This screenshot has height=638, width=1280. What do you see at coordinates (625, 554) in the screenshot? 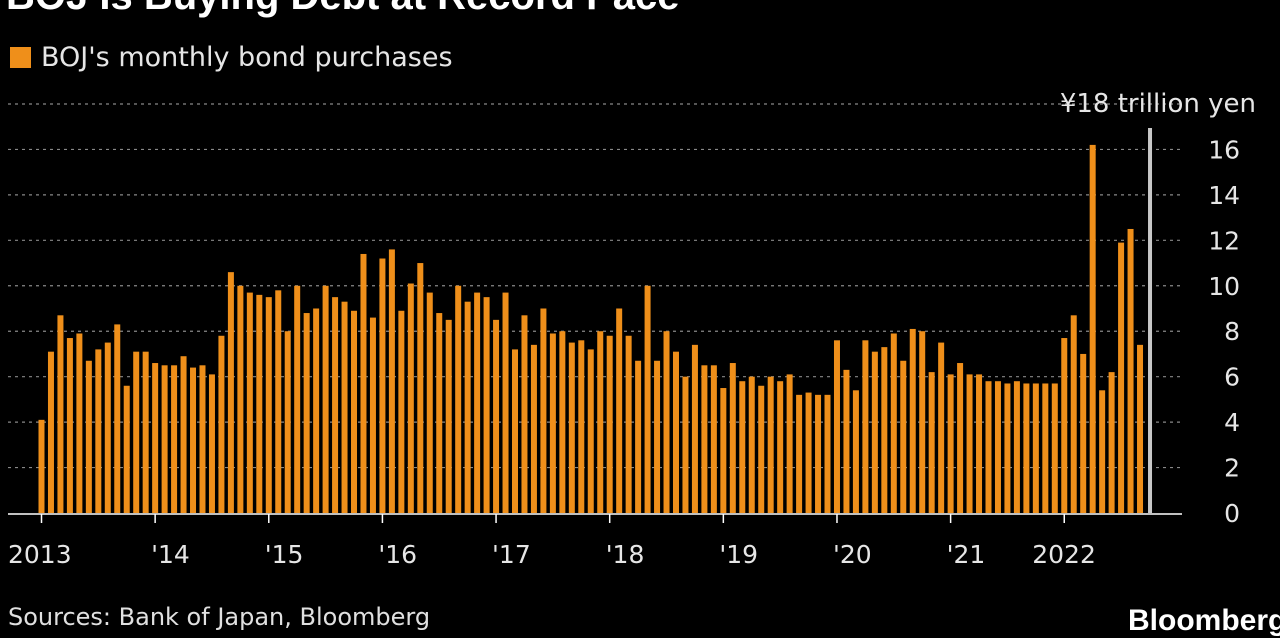
I see `x-tick-label: '18` at bounding box center [625, 554].